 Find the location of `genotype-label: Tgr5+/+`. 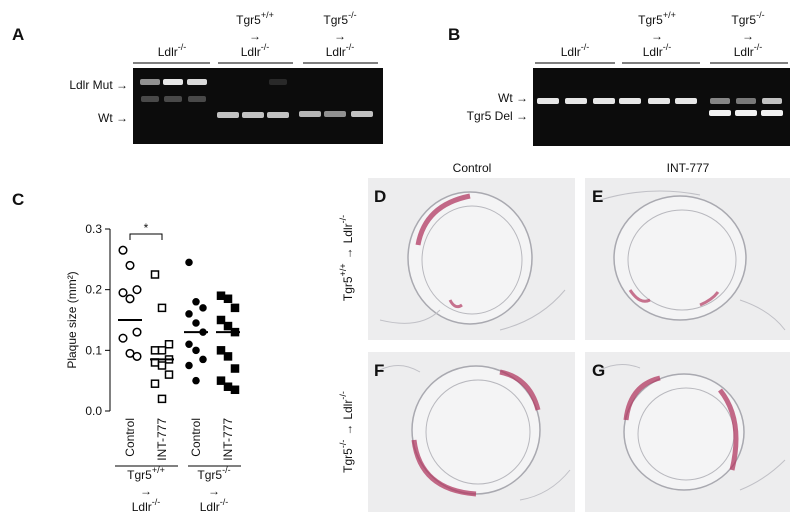

genotype-label: Tgr5+/+ is located at coordinates (146, 473).